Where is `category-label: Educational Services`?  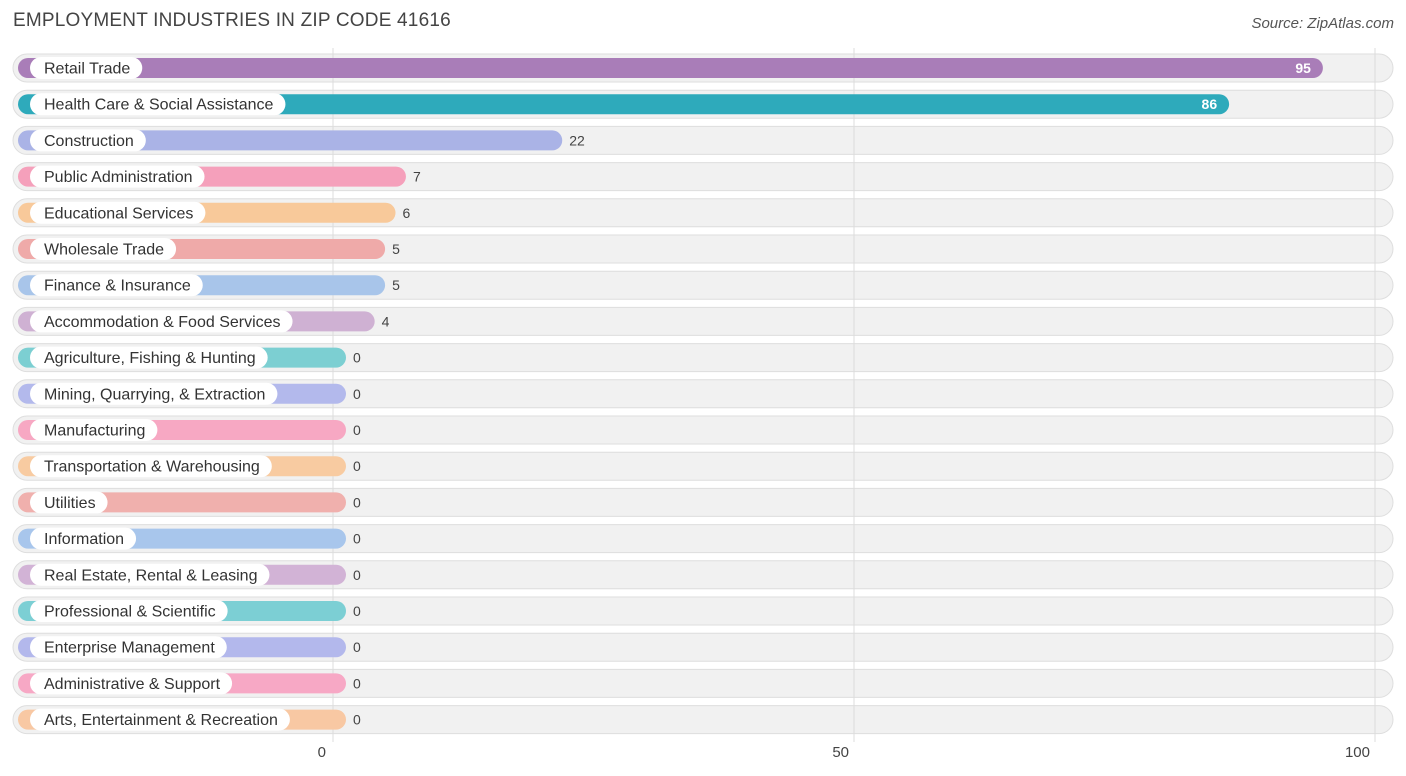
category-label: Educational Services is located at coordinates (118, 213).